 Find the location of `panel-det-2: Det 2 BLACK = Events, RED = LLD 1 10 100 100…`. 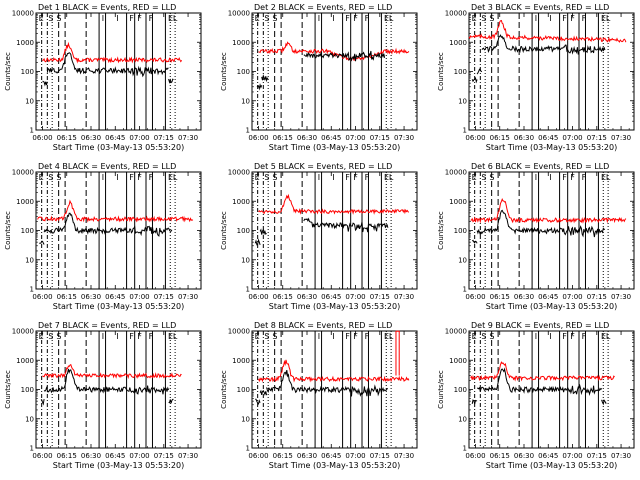

panel-det-2: Det 2 BLACK = Events, RED = LLD 1 10 100 100… is located at coordinates (319, 77).